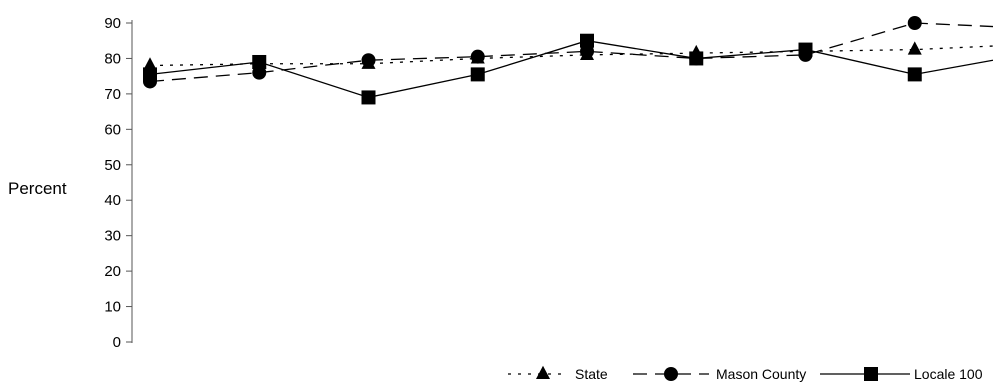  Describe the element at coordinates (117, 342) in the screenshot. I see `y-tick-label: 0` at that location.